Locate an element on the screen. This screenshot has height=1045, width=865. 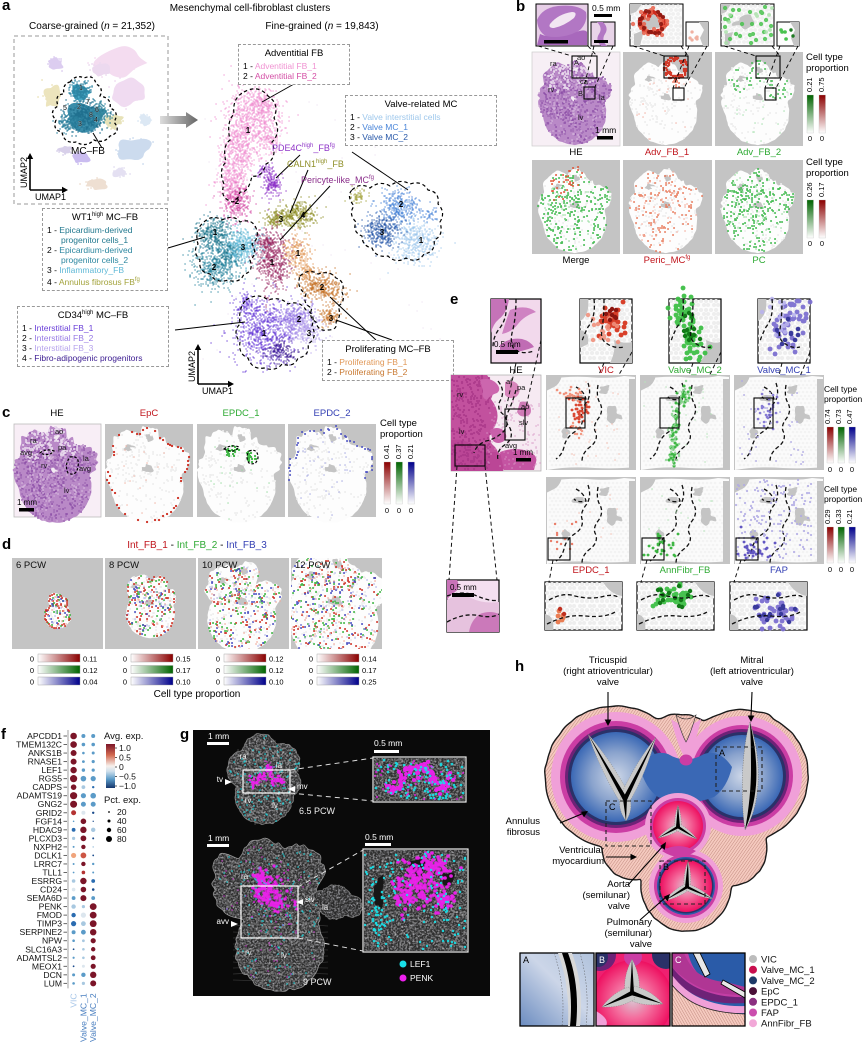
svg-text: DCLK1 is located at coordinates (48, 855).